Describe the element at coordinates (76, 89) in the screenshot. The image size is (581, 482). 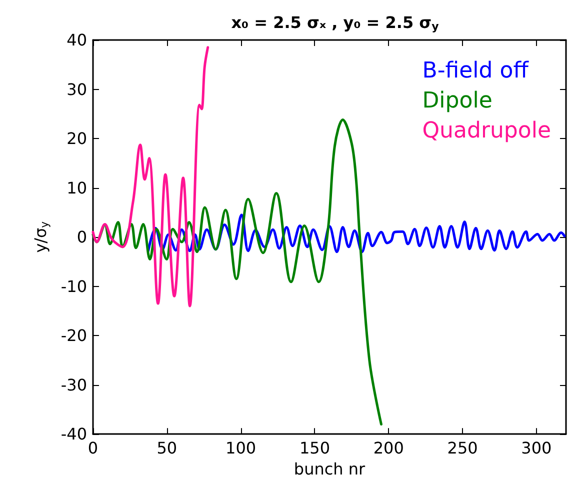
I see `y-tick-label: 30` at that location.